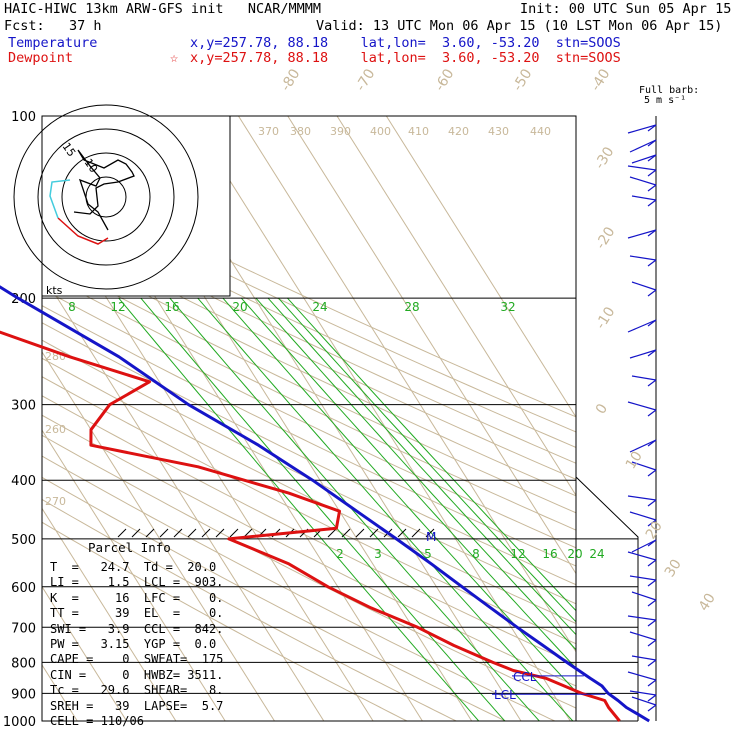 Image resolution: width=740 pixels, height=740 pixels. What do you see at coordinates (72, 307) in the screenshot?
I see `mixing-ratio-label: 8` at bounding box center [72, 307].